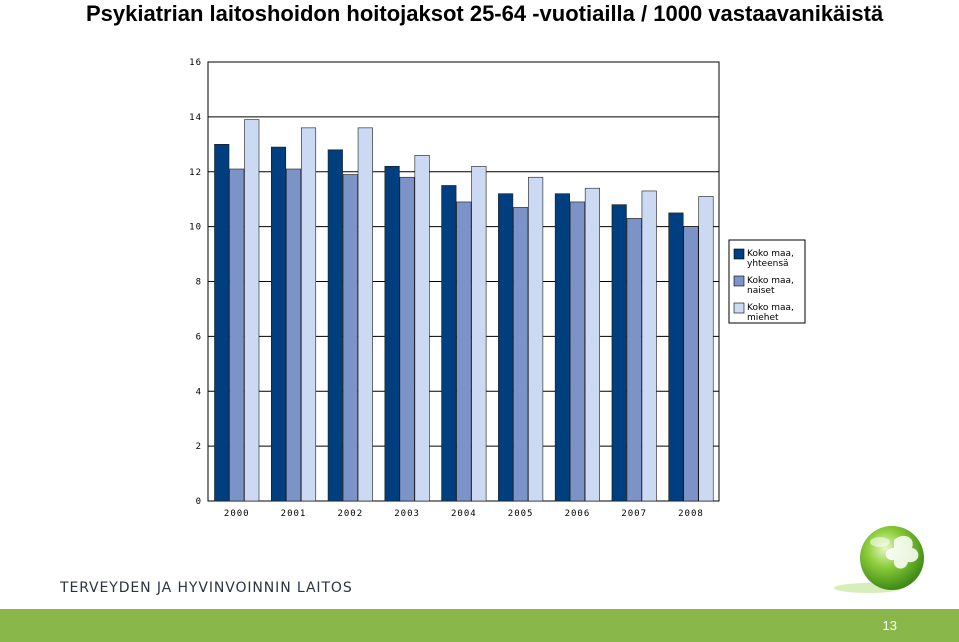  What do you see at coordinates (879, 559) in the screenshot?
I see `logo-orb-icon` at bounding box center [879, 559].